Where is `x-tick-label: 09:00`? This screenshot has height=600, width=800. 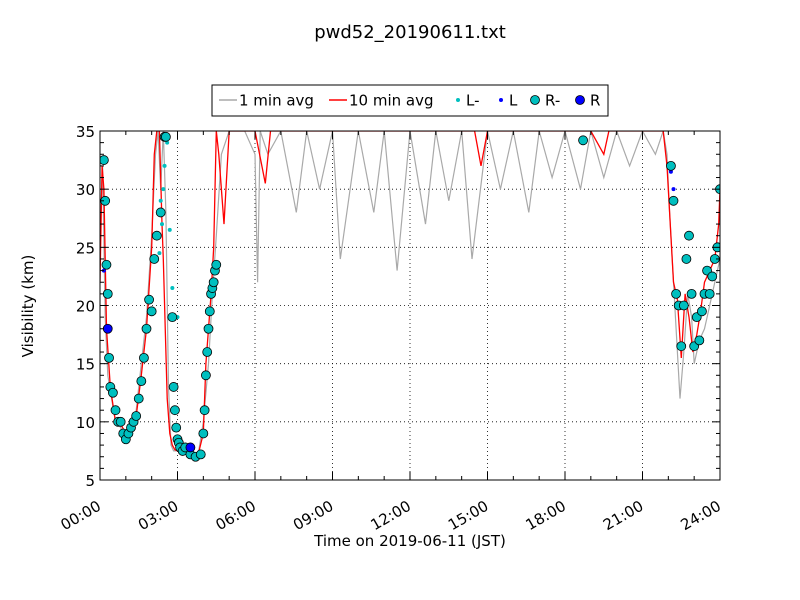 x-tick-label: 09:00 is located at coordinates (313, 515).